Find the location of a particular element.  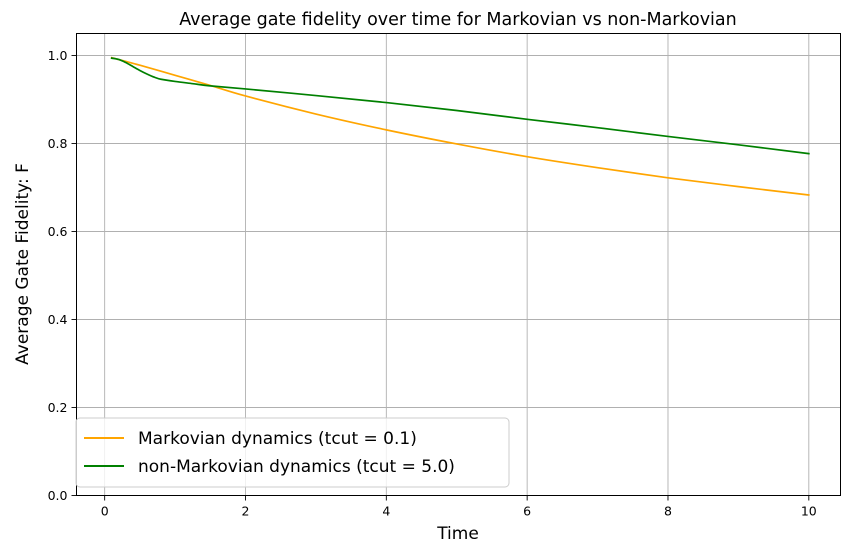

y-tick-label: 0.8 is located at coordinates (58, 143).